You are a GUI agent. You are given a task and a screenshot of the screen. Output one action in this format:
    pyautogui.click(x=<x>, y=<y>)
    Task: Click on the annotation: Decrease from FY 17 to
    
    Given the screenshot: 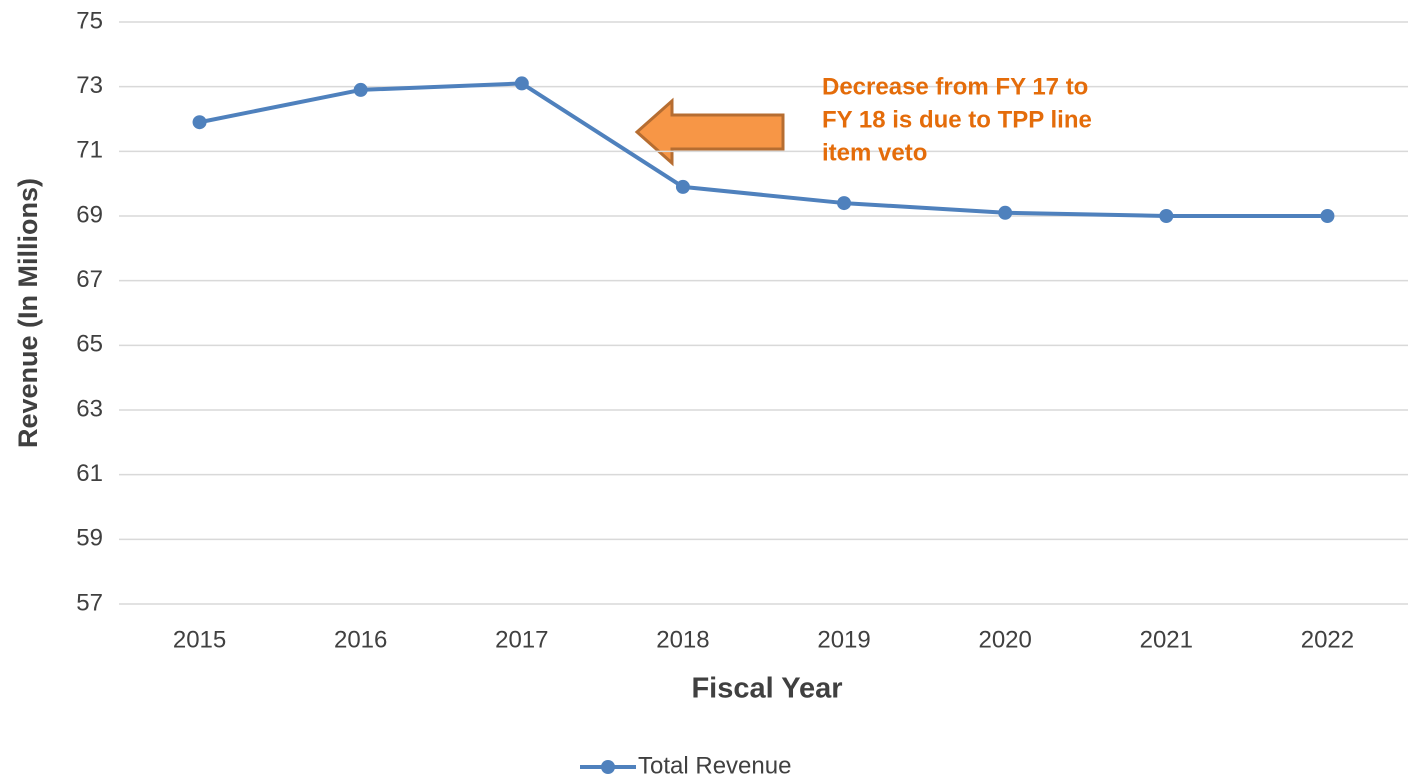 What is the action you would take?
    pyautogui.click(x=955, y=86)
    